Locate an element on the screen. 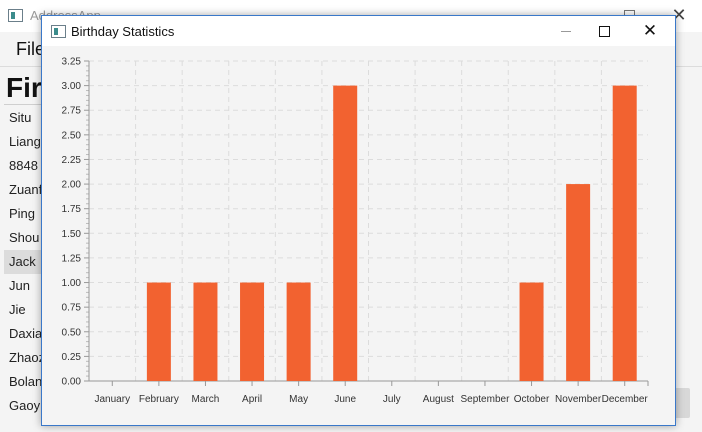  x-tick-label: October is located at coordinates (532, 399).